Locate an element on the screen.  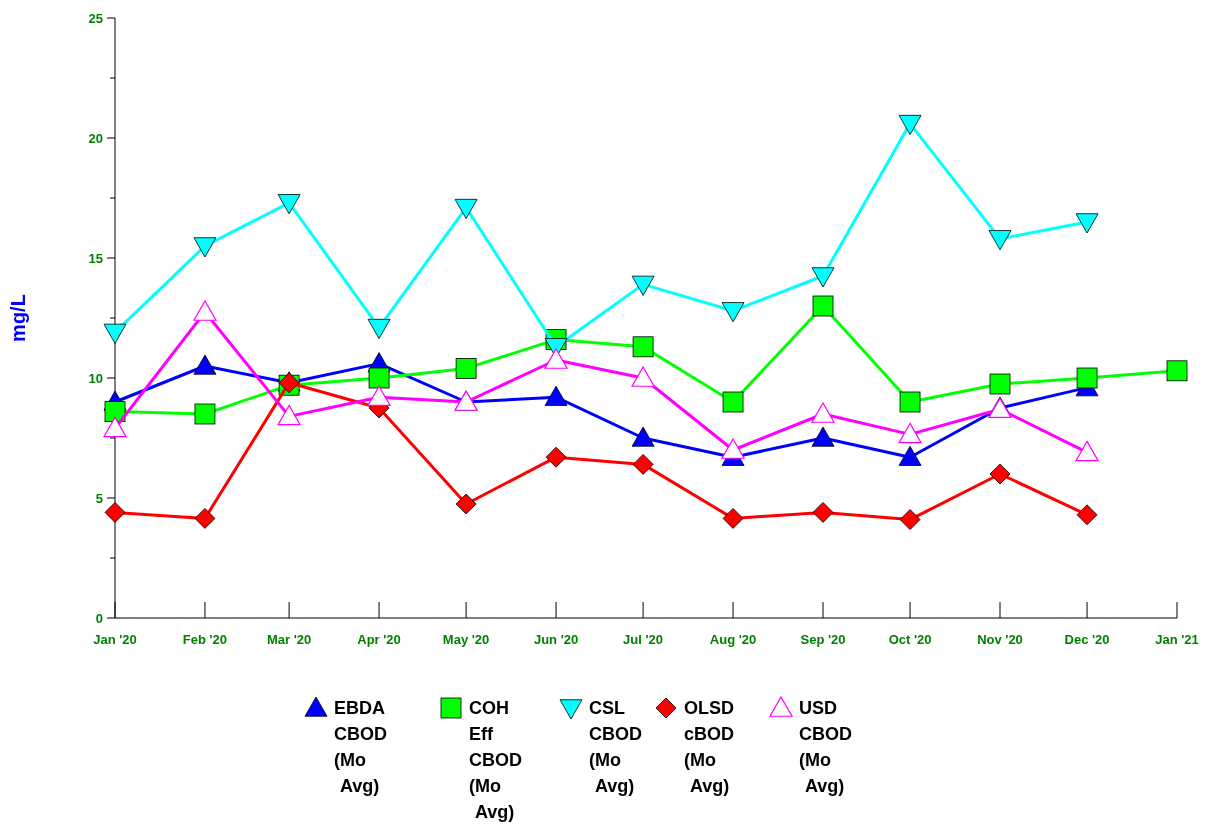
x-tick-label: Nov '20 is located at coordinates (1000, 639).